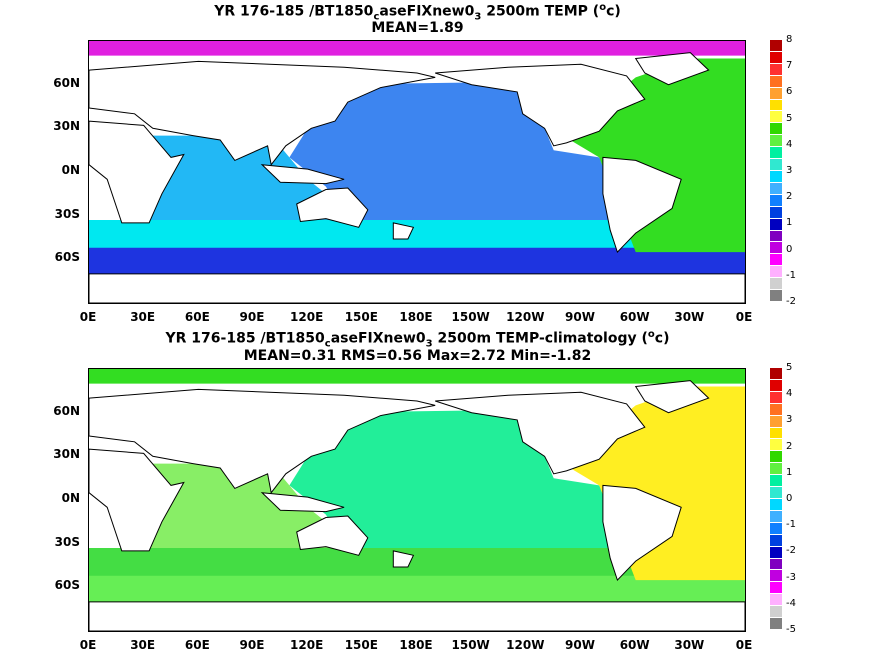 The width and height of the screenshot is (875, 656). What do you see at coordinates (66, 126) in the screenshot?
I see `lat-label: 30N` at bounding box center [66, 126].